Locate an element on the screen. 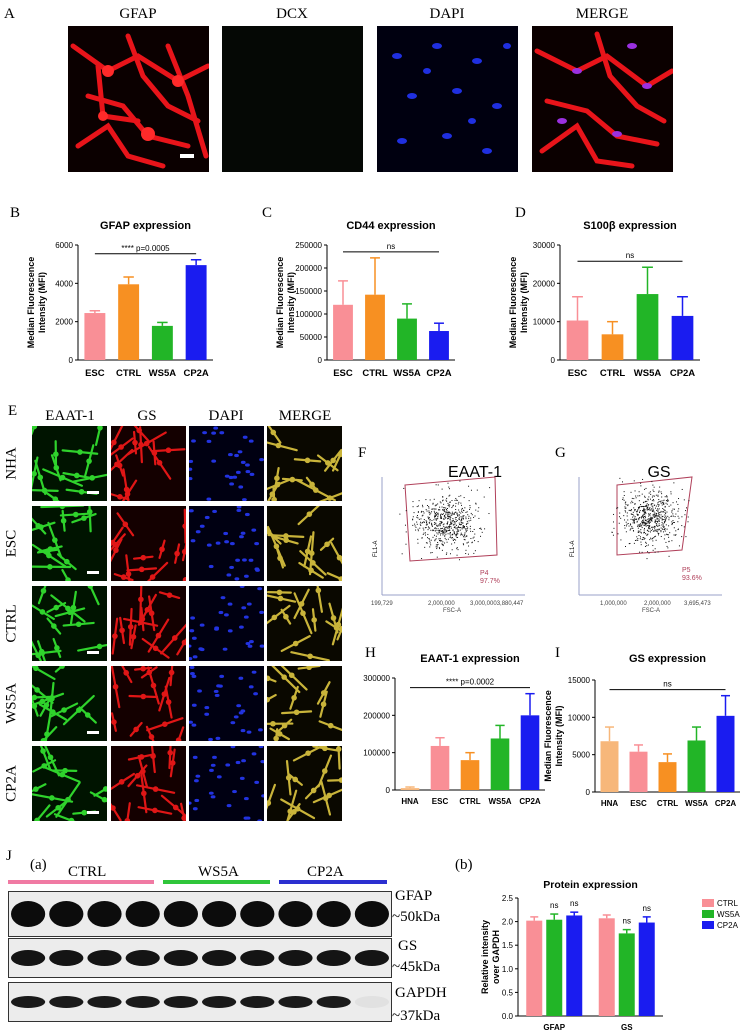 The width and height of the screenshot is (749, 1035). panel-e-col-dapi: DAPI is located at coordinates (226, 416).